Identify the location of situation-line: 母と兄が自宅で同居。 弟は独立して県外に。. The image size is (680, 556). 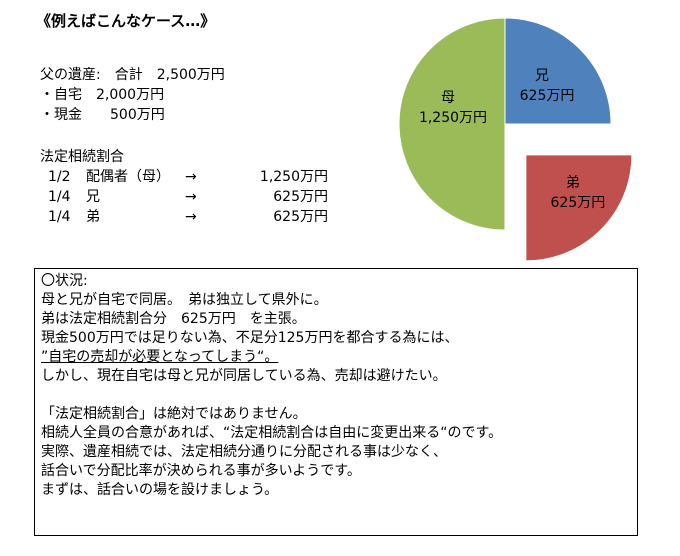
(184, 300).